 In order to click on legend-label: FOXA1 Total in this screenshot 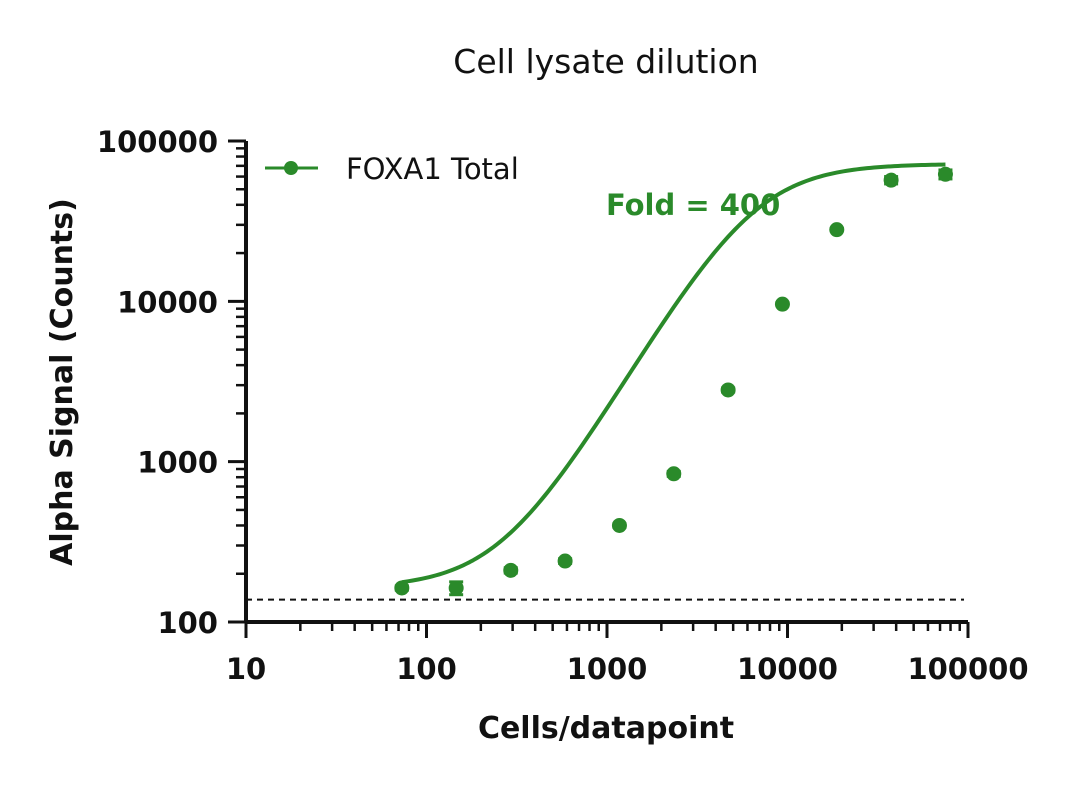, I will do `click(432, 169)`.